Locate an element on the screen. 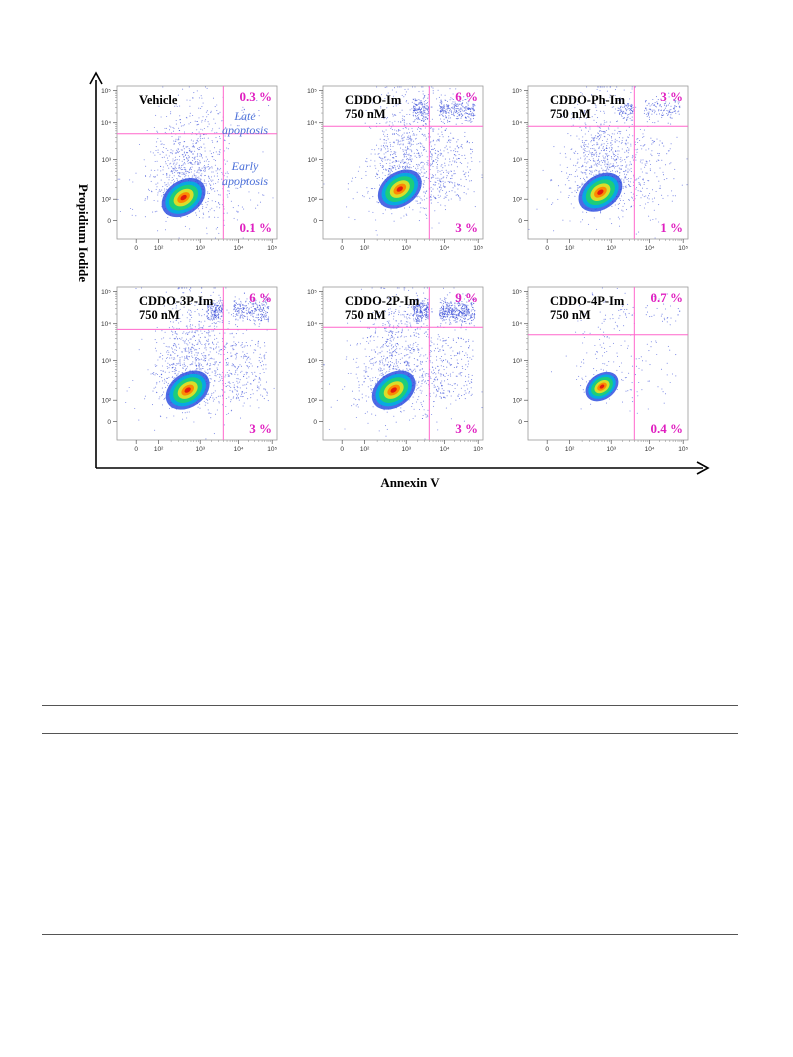  x-axis-arrow is located at coordinates (703, 468).